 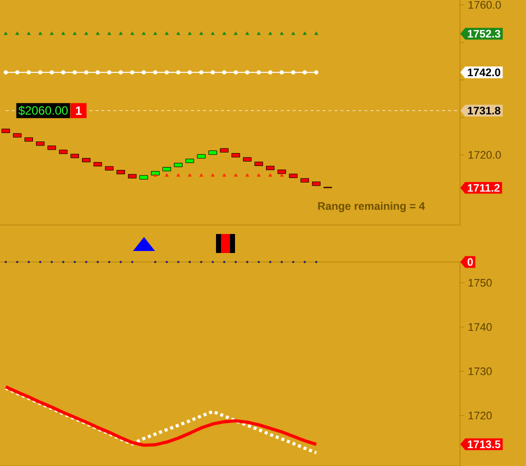 I want to click on y-tick-label: 1720, so click(x=480, y=416).